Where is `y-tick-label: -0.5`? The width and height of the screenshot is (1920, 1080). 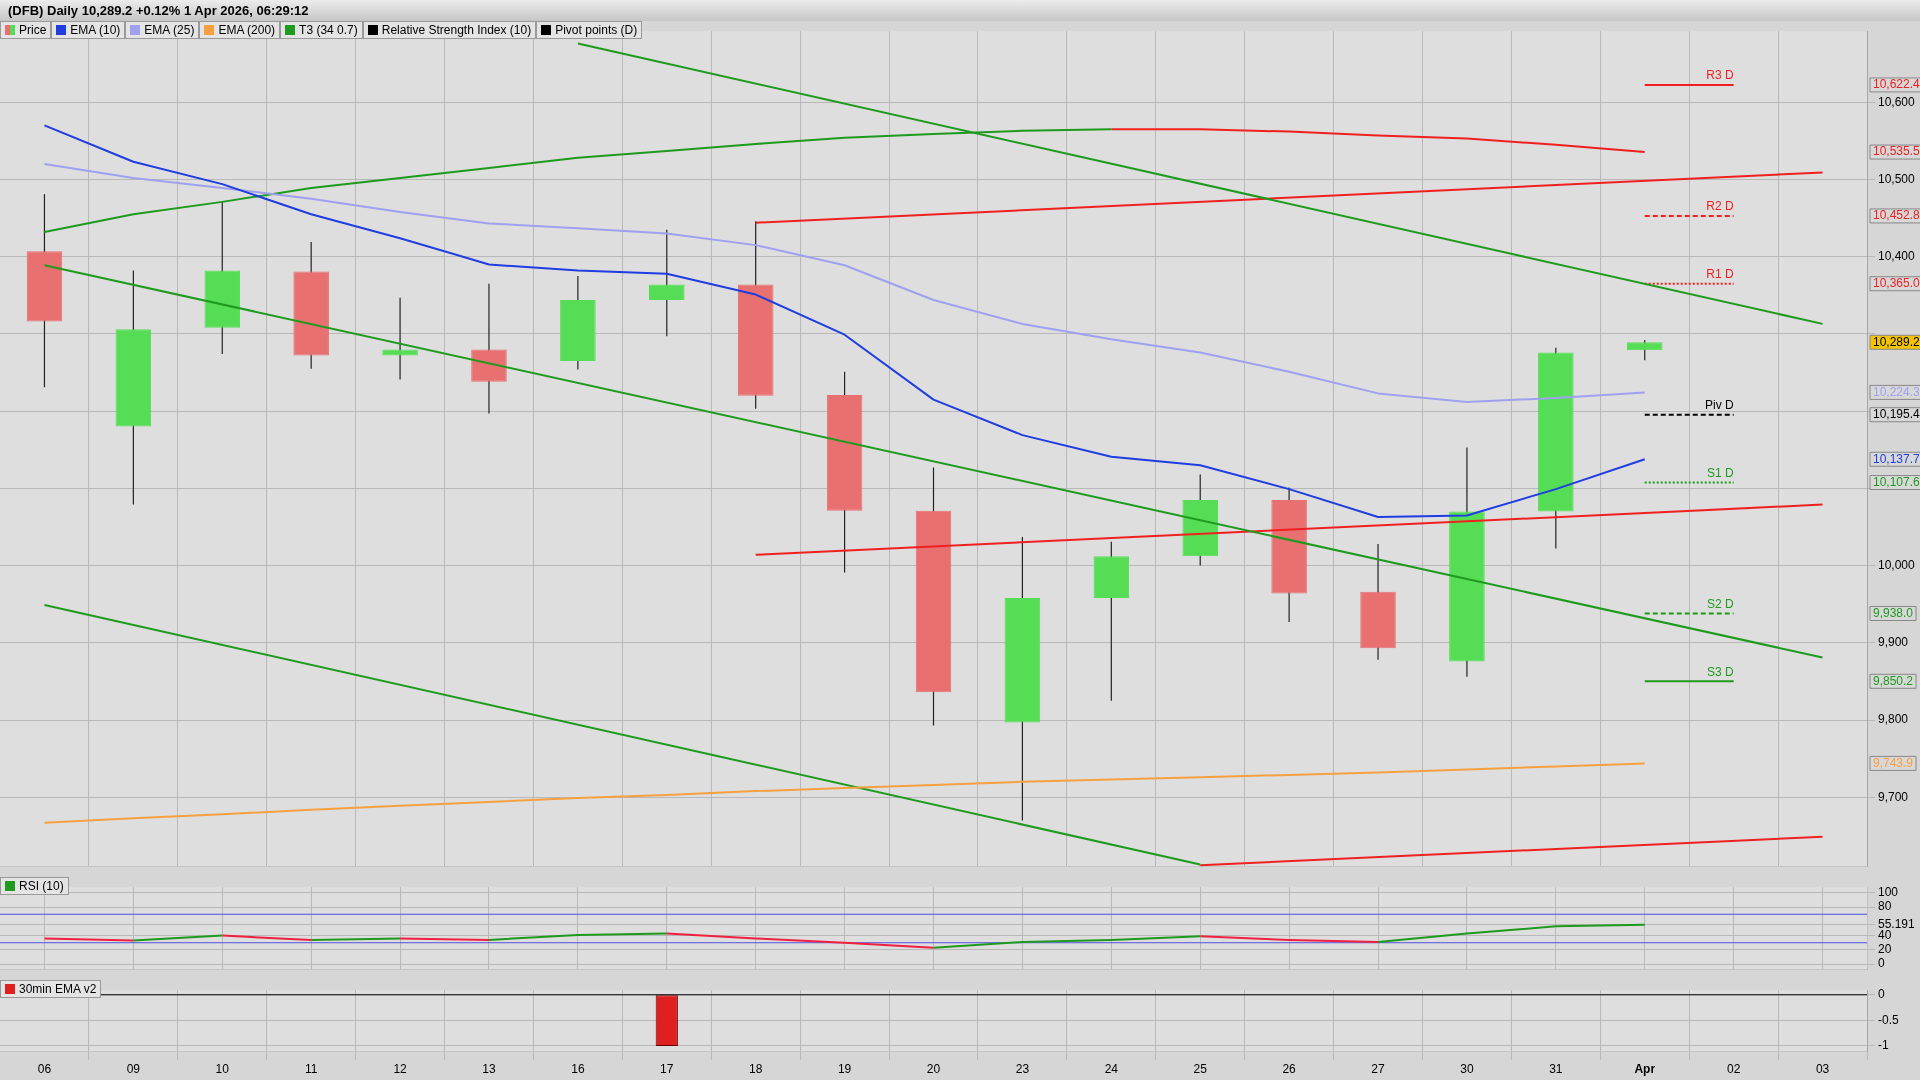
y-tick-label: -0.5 is located at coordinates (1888, 1019).